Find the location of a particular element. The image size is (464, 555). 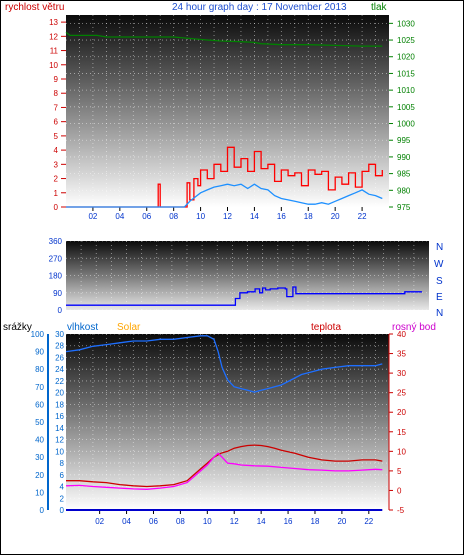

temperature-axis-tick-label: 10 is located at coordinates (401, 451).